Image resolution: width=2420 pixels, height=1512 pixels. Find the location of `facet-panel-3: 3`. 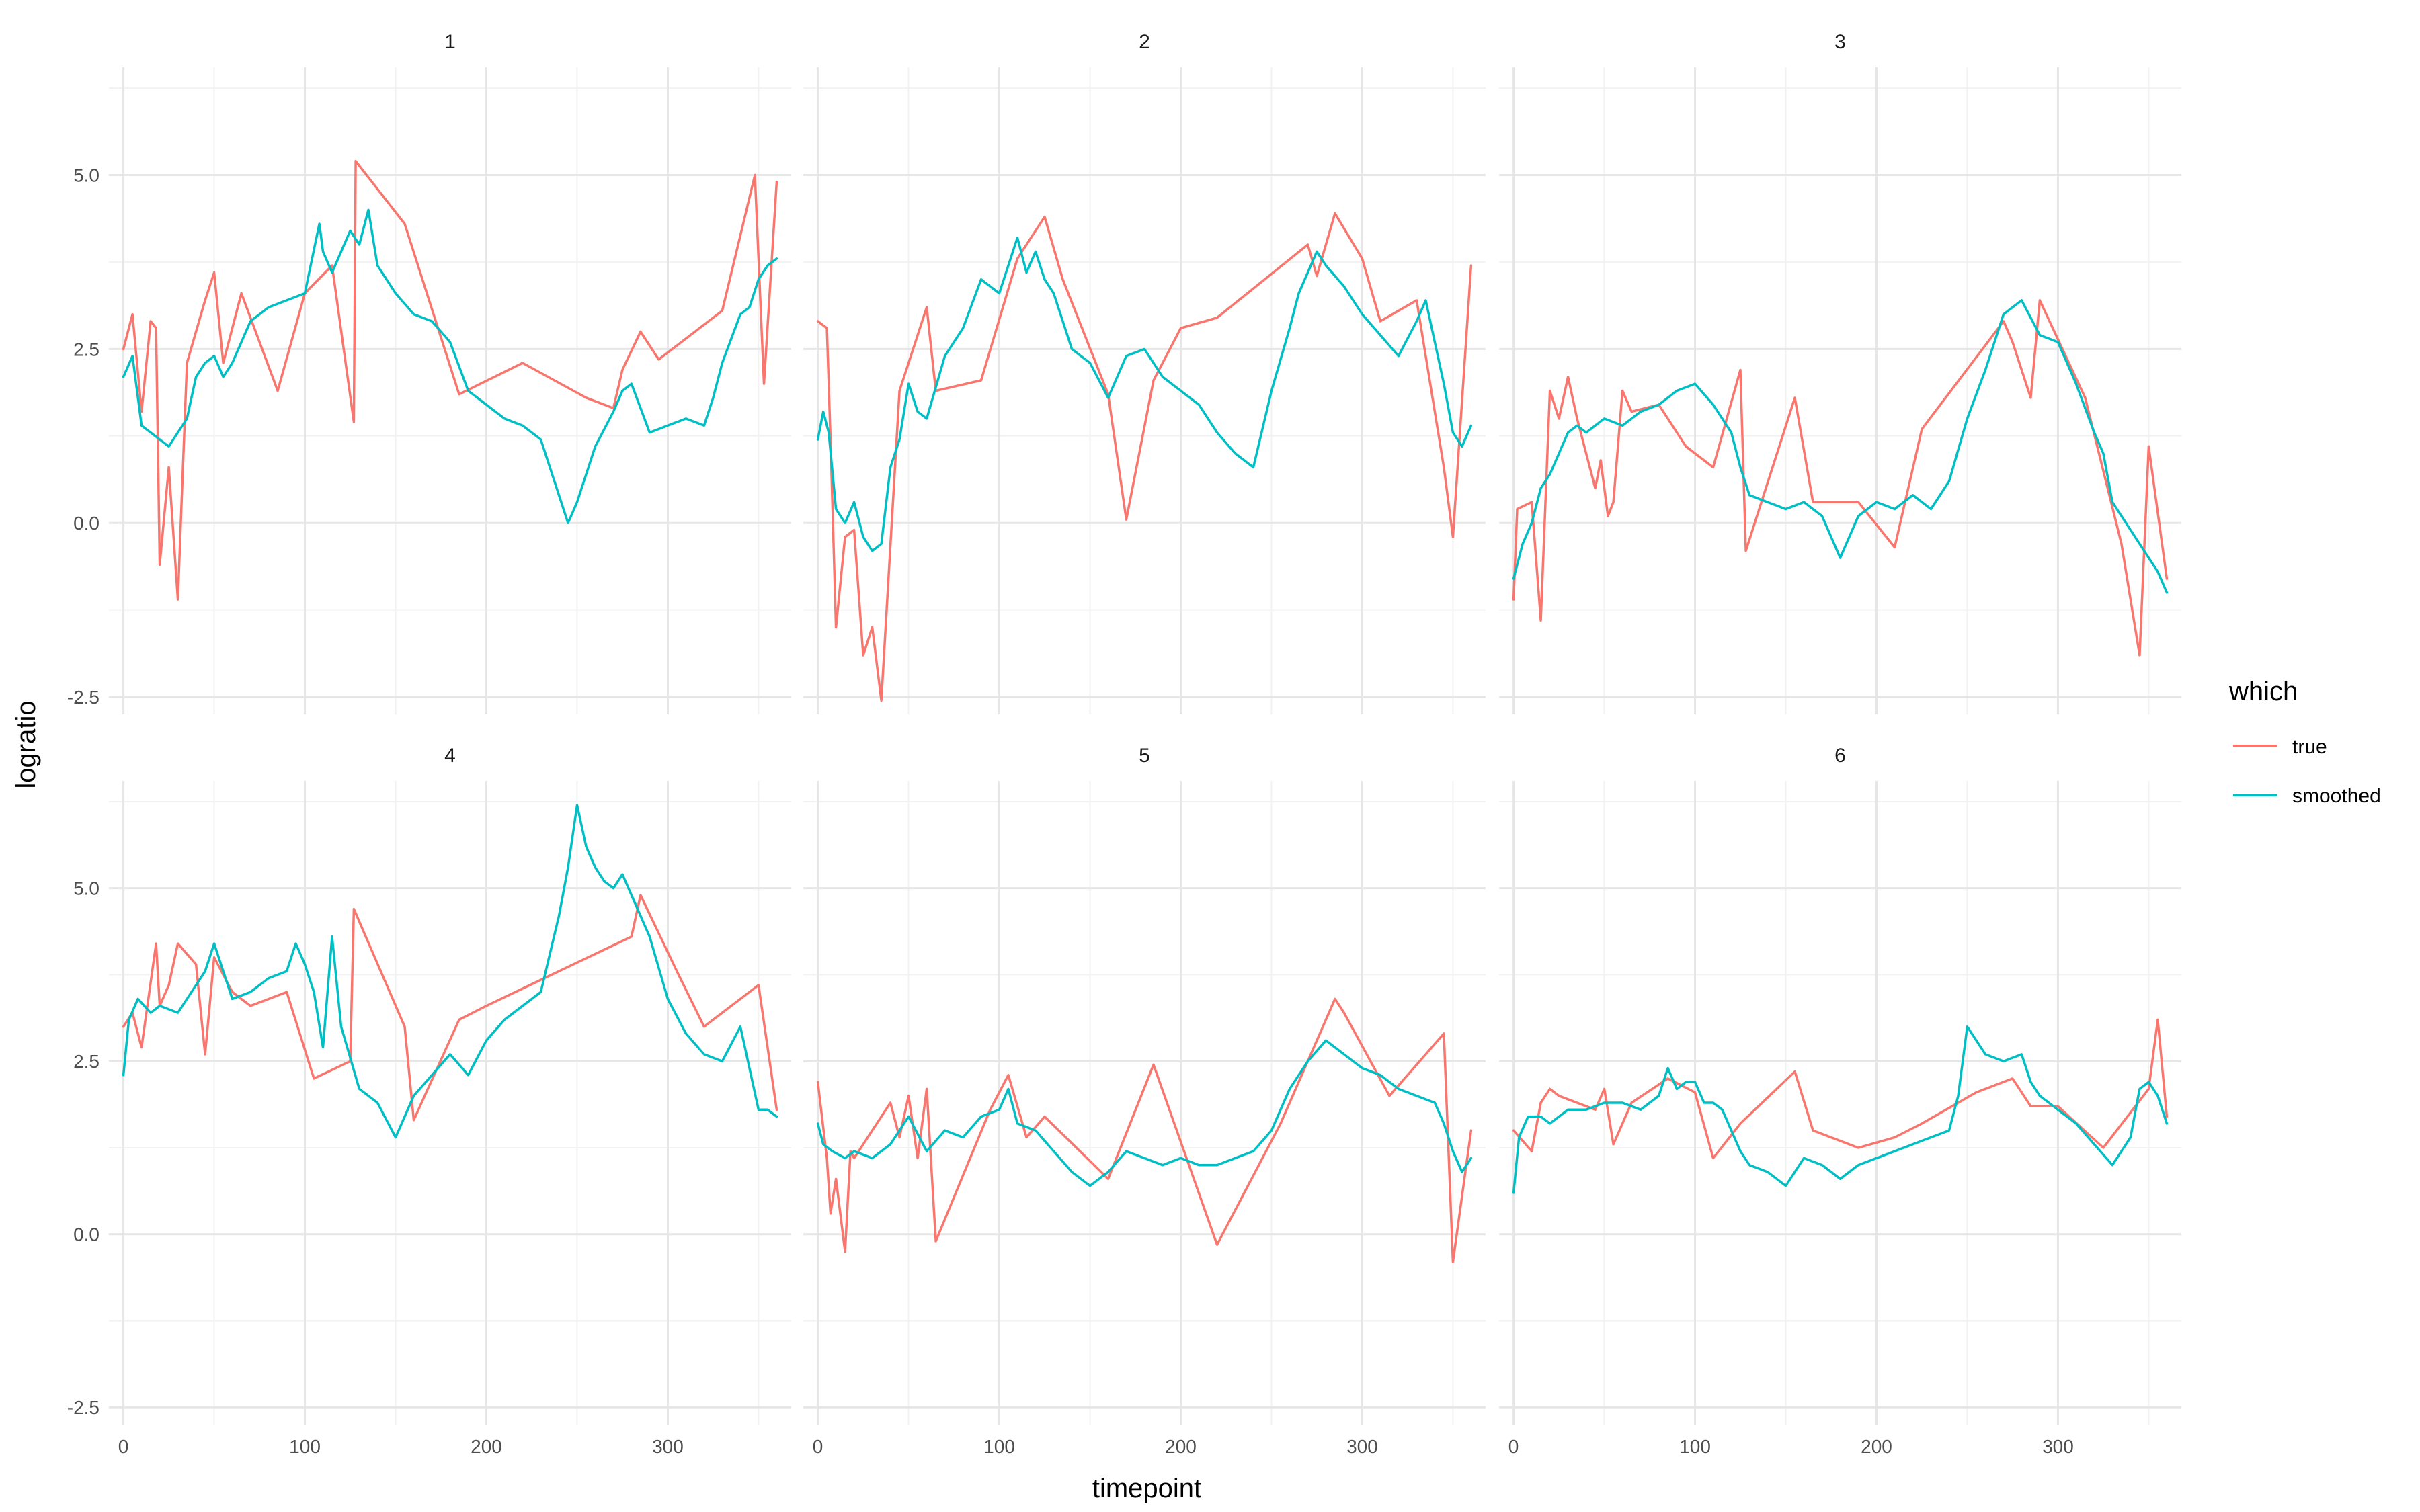

facet-panel-3: 3 is located at coordinates (1840, 373).